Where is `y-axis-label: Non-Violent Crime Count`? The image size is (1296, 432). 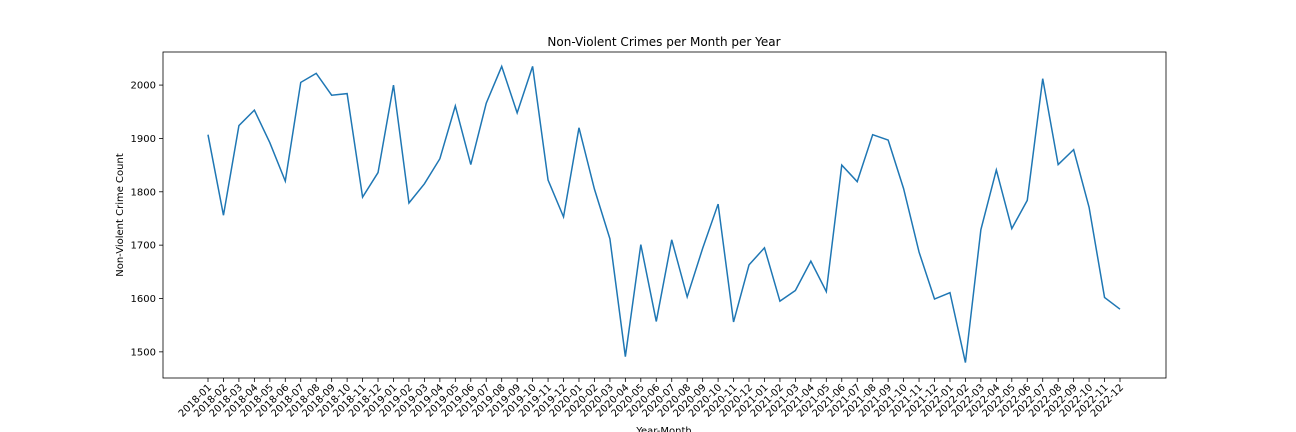
y-axis-label: Non-Violent Crime Count is located at coordinates (120, 215).